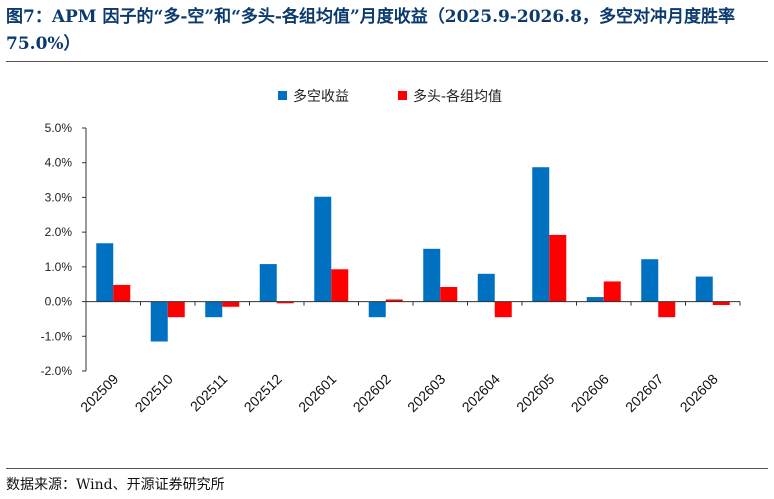  What do you see at coordinates (64, 249) in the screenshot?
I see `y-axis: 5.0% 4.0% 3.0% 2.0% 1.0% 0.0% -1.0% -2.0%` at bounding box center [64, 249].